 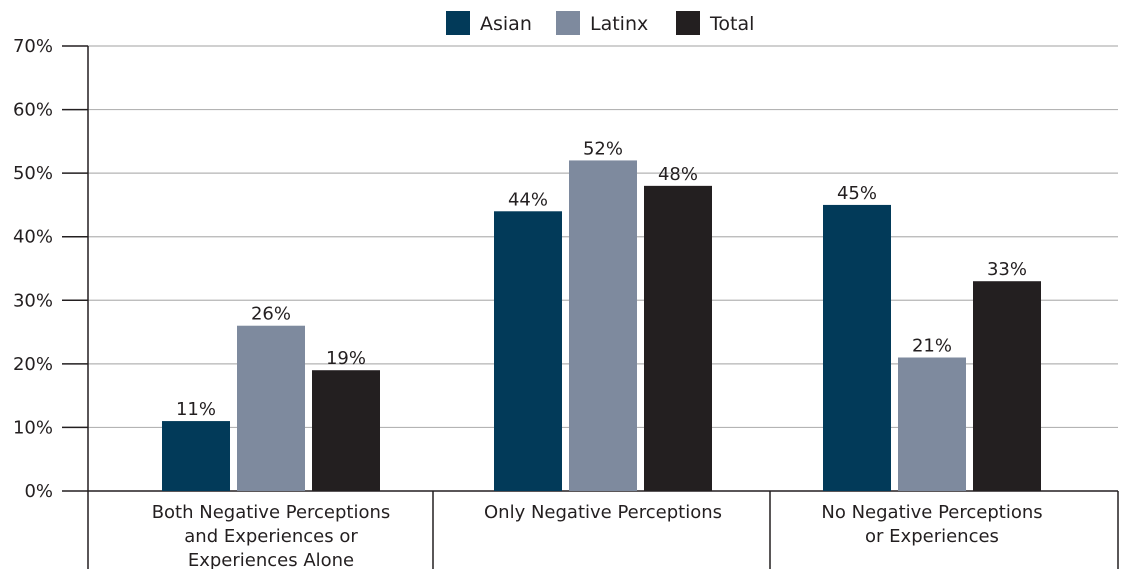 I want to click on y-tick-label: 10%, so click(x=33, y=427).